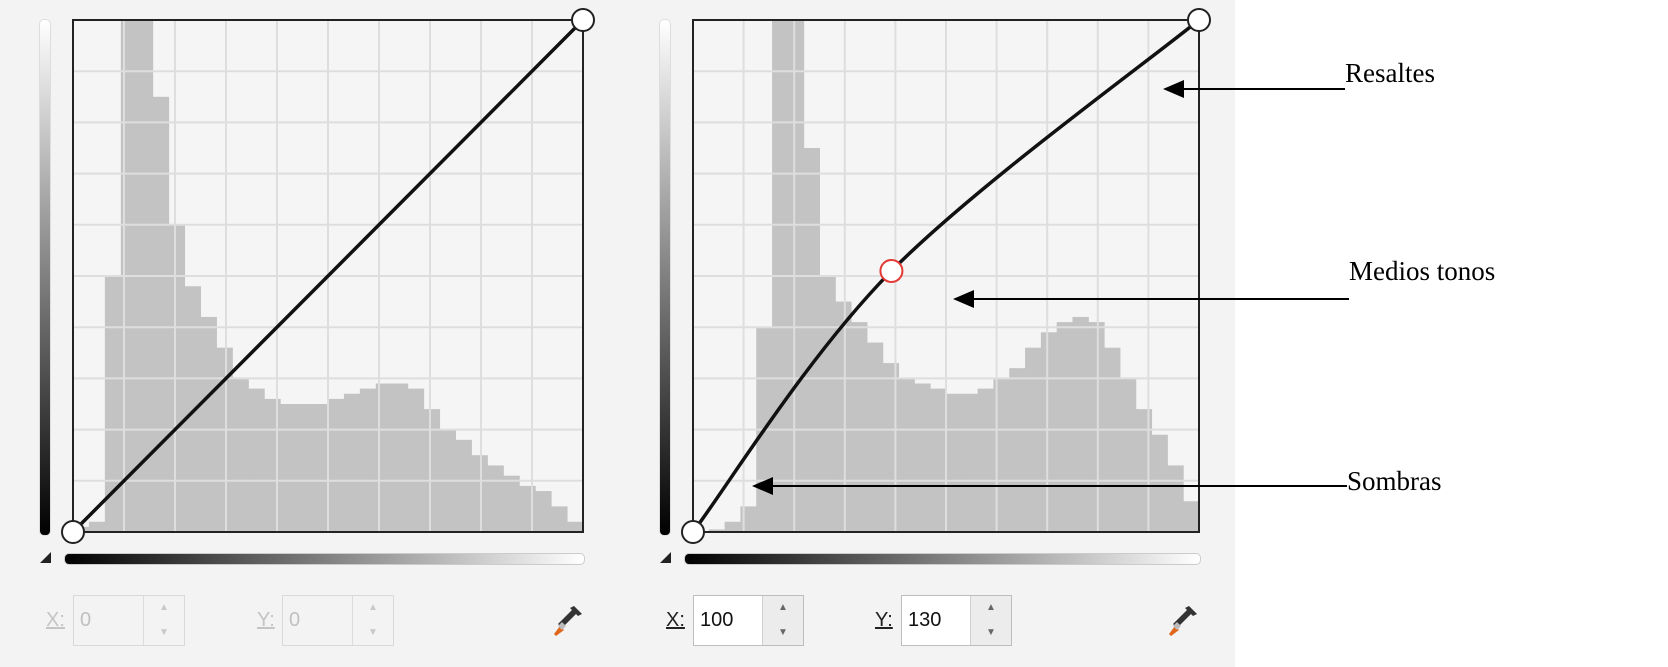  Describe the element at coordinates (925, 620) in the screenshot. I see `y-input: 130` at that location.